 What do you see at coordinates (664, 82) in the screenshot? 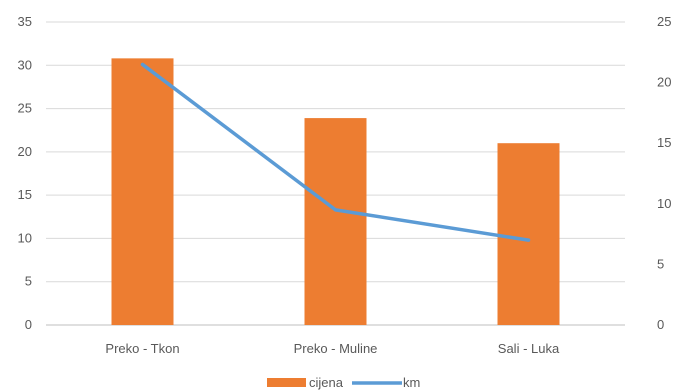
I see `y2-tick-label: 20` at bounding box center [664, 82].